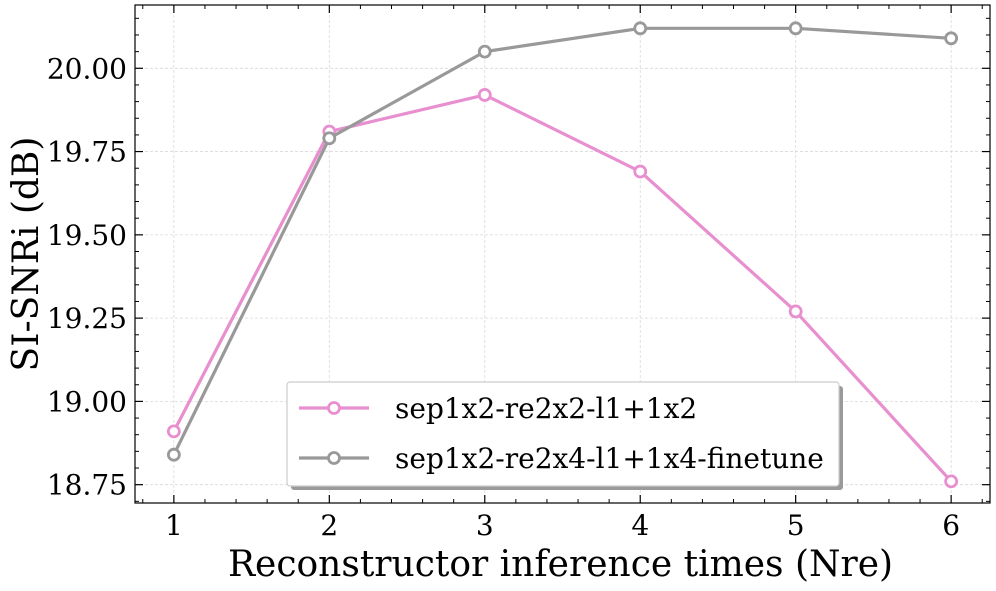 The height and width of the screenshot is (591, 996). Describe the element at coordinates (87, 318) in the screenshot. I see `y-tick-label: 19.25` at that location.